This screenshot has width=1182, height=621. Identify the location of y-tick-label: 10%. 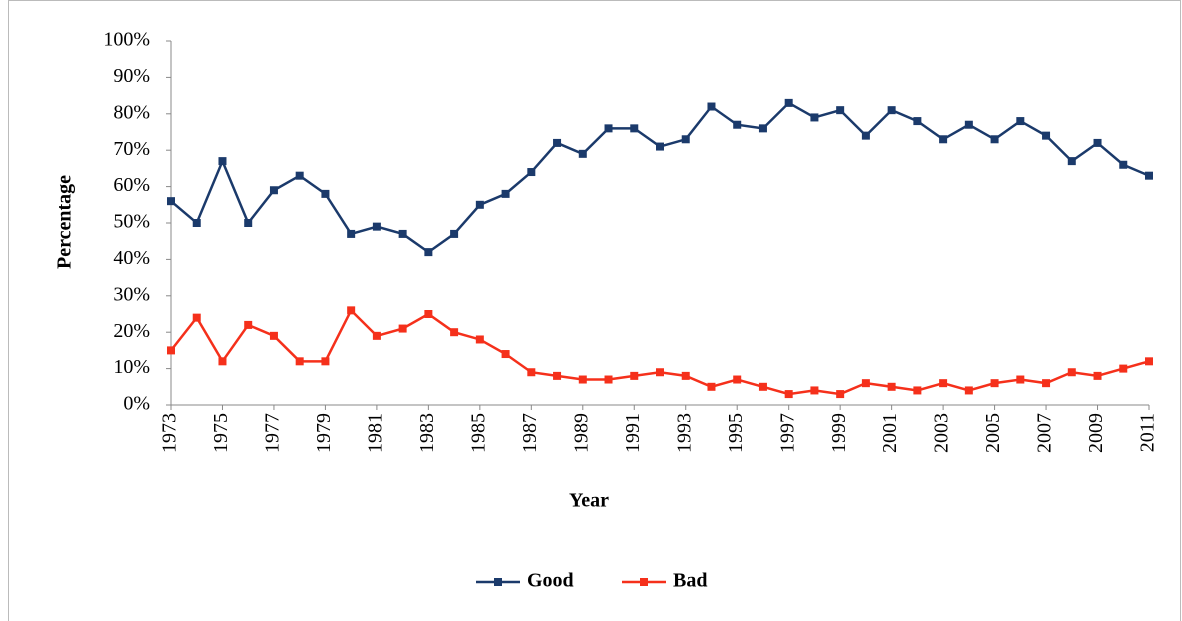
(131, 367).